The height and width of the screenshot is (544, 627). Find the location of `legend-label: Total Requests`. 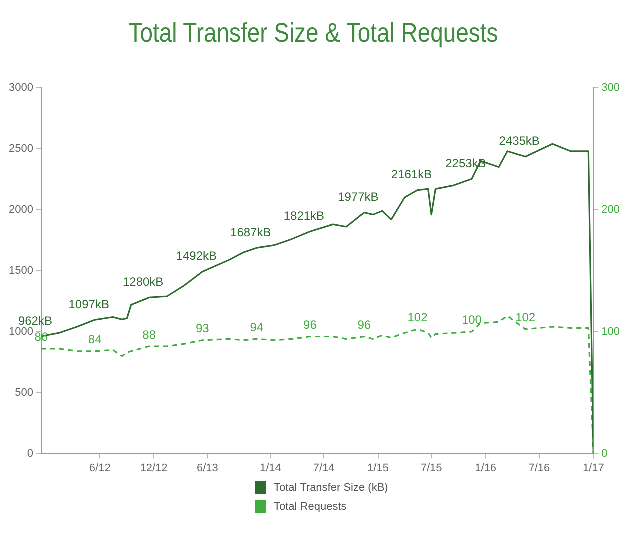

legend-label: Total Requests is located at coordinates (310, 506).